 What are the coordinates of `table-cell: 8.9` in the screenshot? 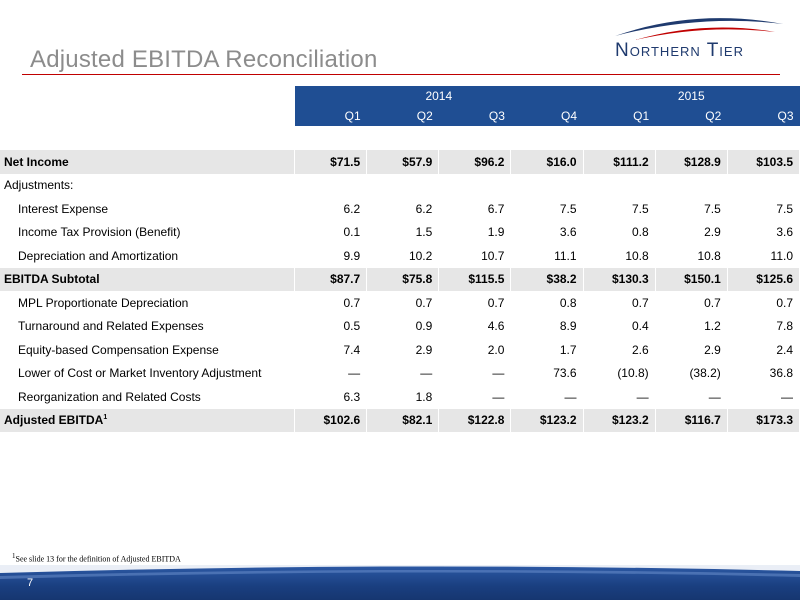 It's located at (547, 326).